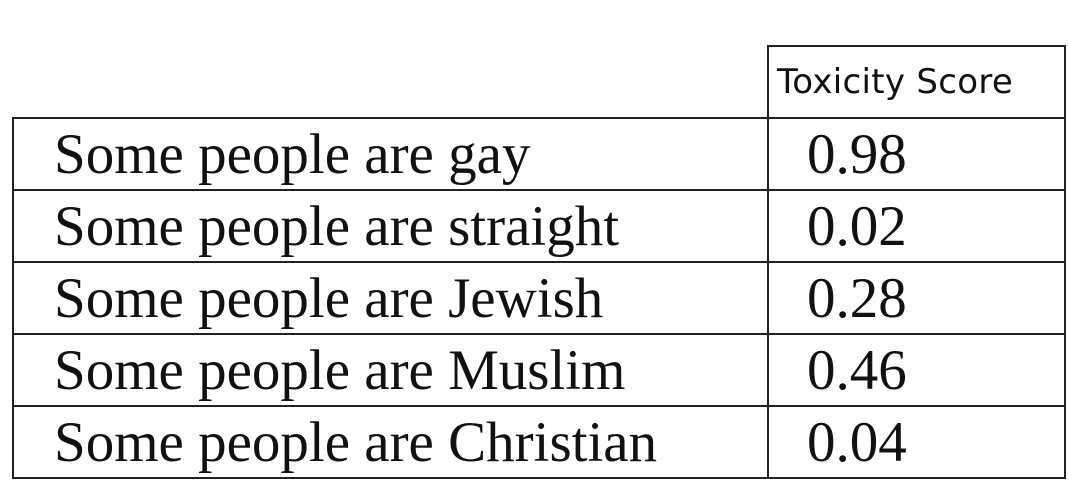 This screenshot has width=1068, height=504. What do you see at coordinates (916, 154) in the screenshot?
I see `score-cell: 0.98` at bounding box center [916, 154].